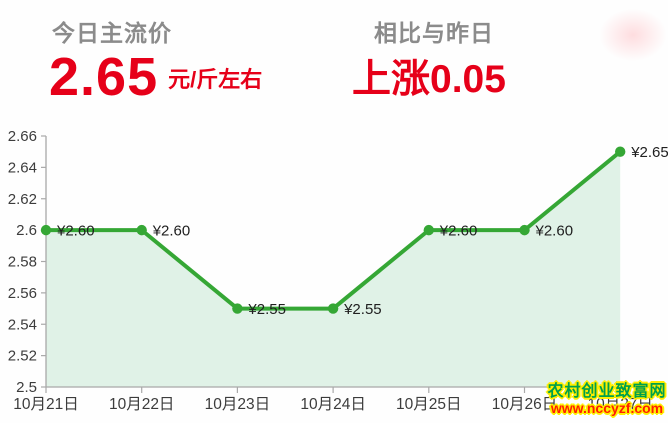 The width and height of the screenshot is (668, 423). What do you see at coordinates (332, 404) in the screenshot?
I see `x-axis-tick-label: 10月24日` at bounding box center [332, 404].